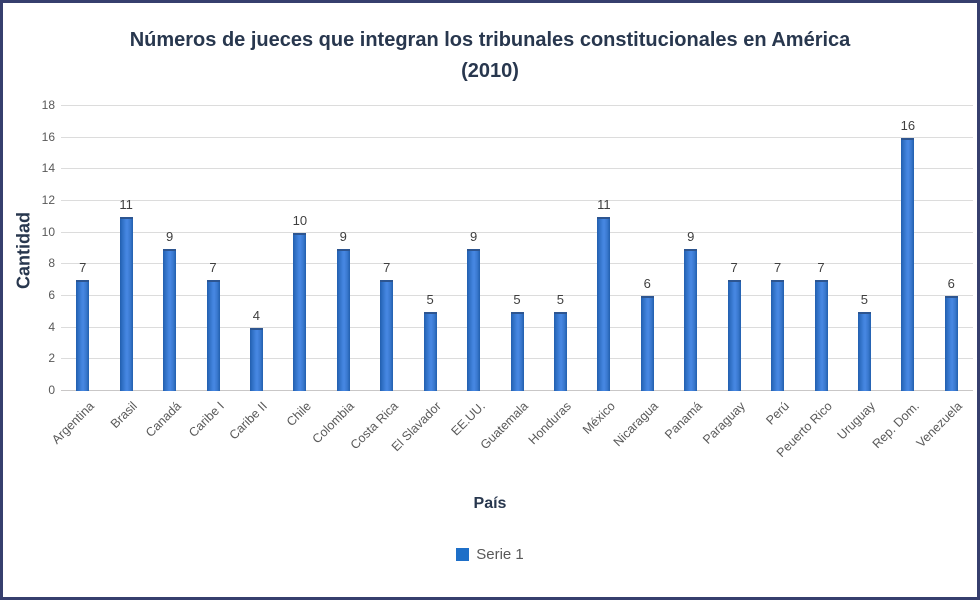 The width and height of the screenshot is (980, 600). Describe the element at coordinates (48, 105) in the screenshot. I see `y-tick-label-18: 18` at that location.